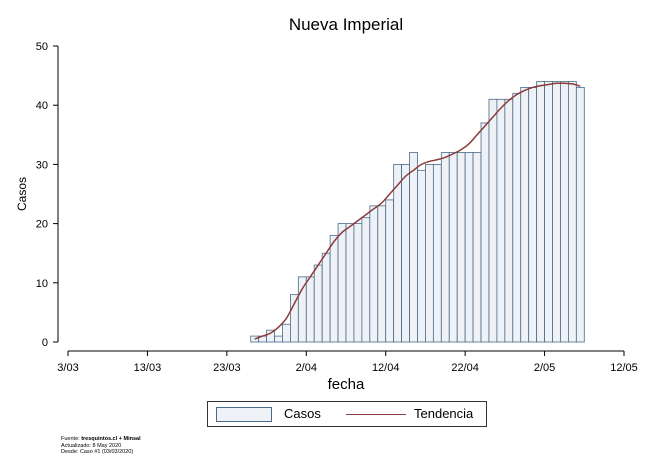  Describe the element at coordinates (244, 414) in the screenshot. I see `legend-casos-swatch` at that location.